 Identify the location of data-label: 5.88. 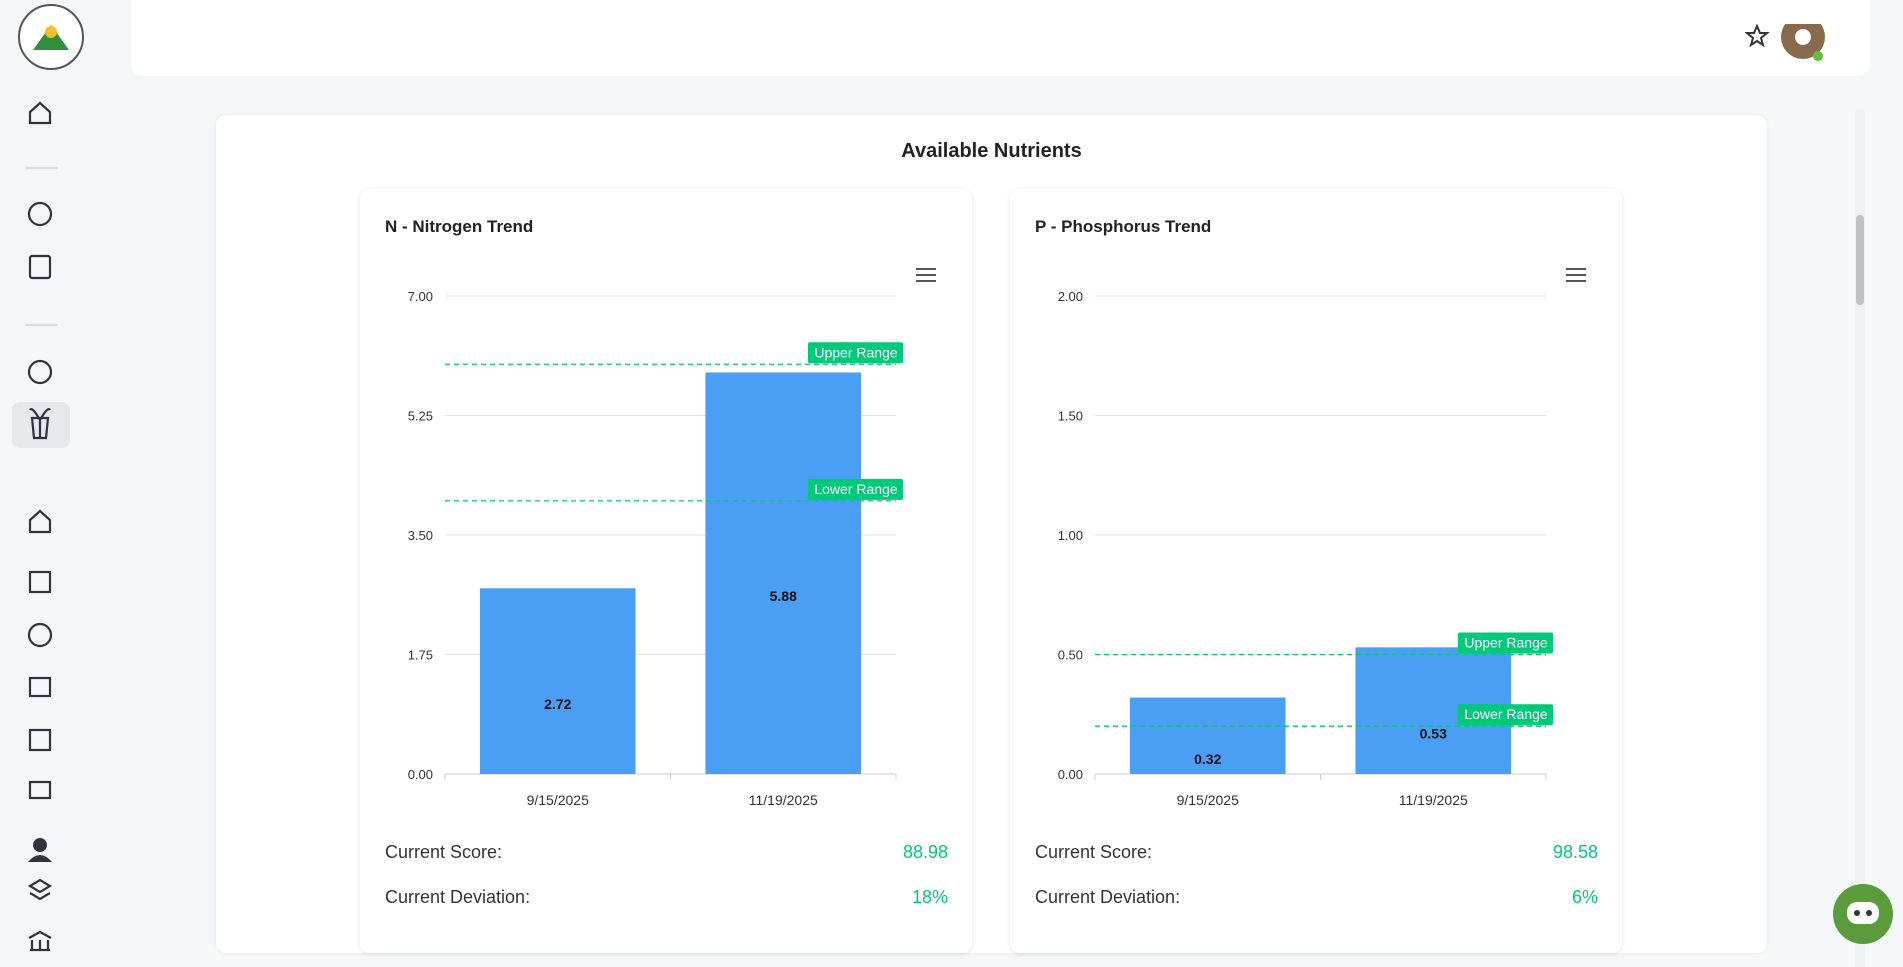
(783, 596).